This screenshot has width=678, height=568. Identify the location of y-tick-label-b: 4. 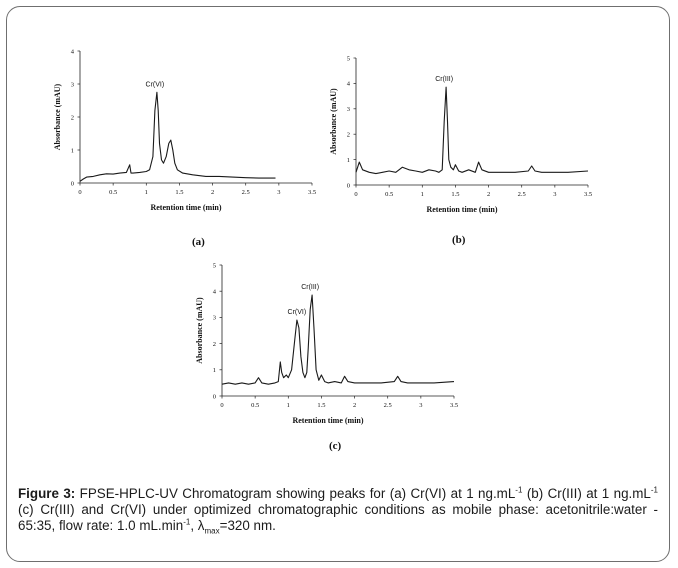
(349, 84).